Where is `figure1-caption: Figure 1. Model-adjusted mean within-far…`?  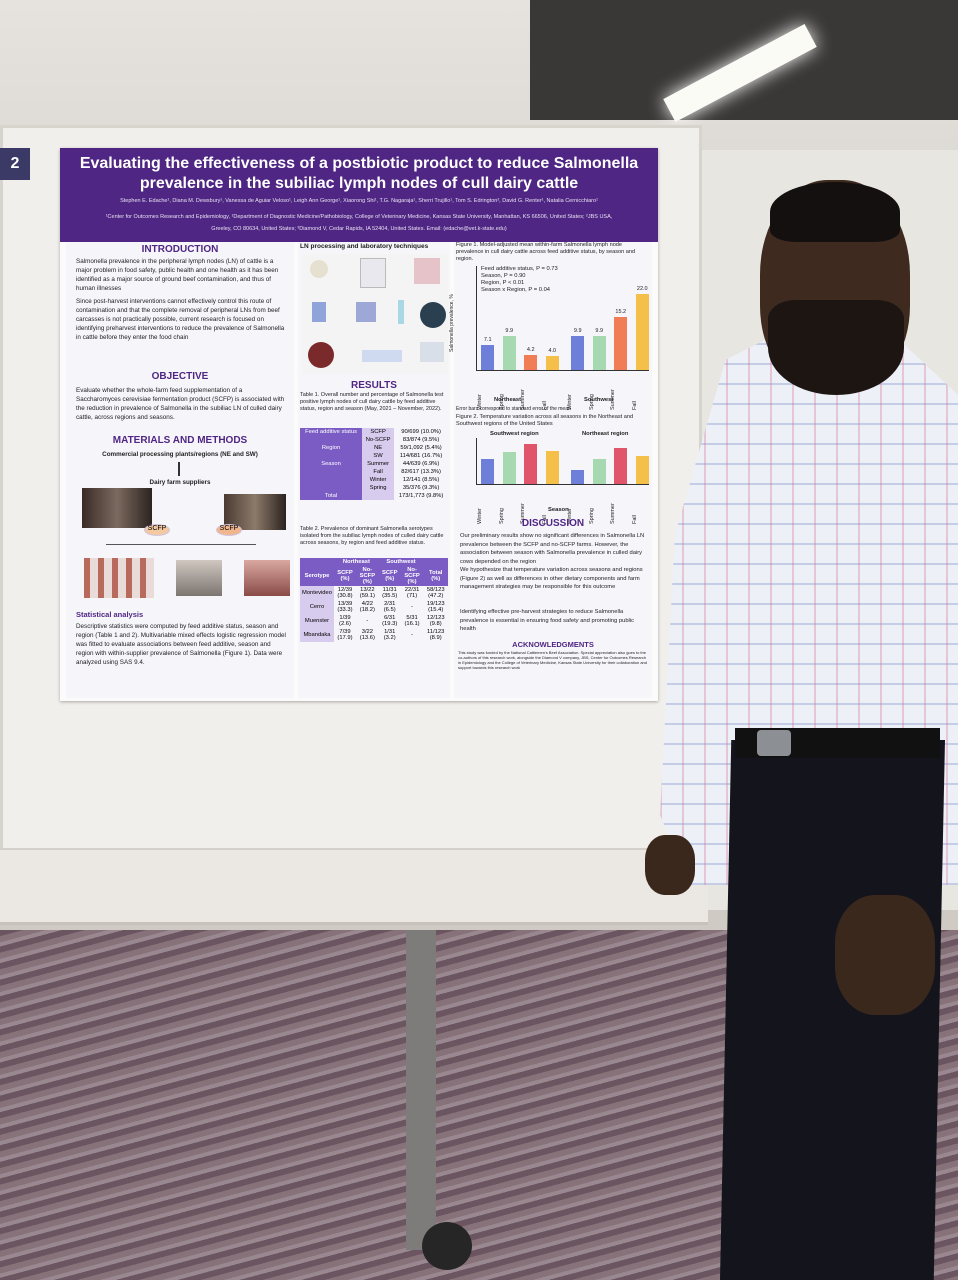 figure1-caption: Figure 1. Model-adjusted mean within-far… is located at coordinates (546, 252).